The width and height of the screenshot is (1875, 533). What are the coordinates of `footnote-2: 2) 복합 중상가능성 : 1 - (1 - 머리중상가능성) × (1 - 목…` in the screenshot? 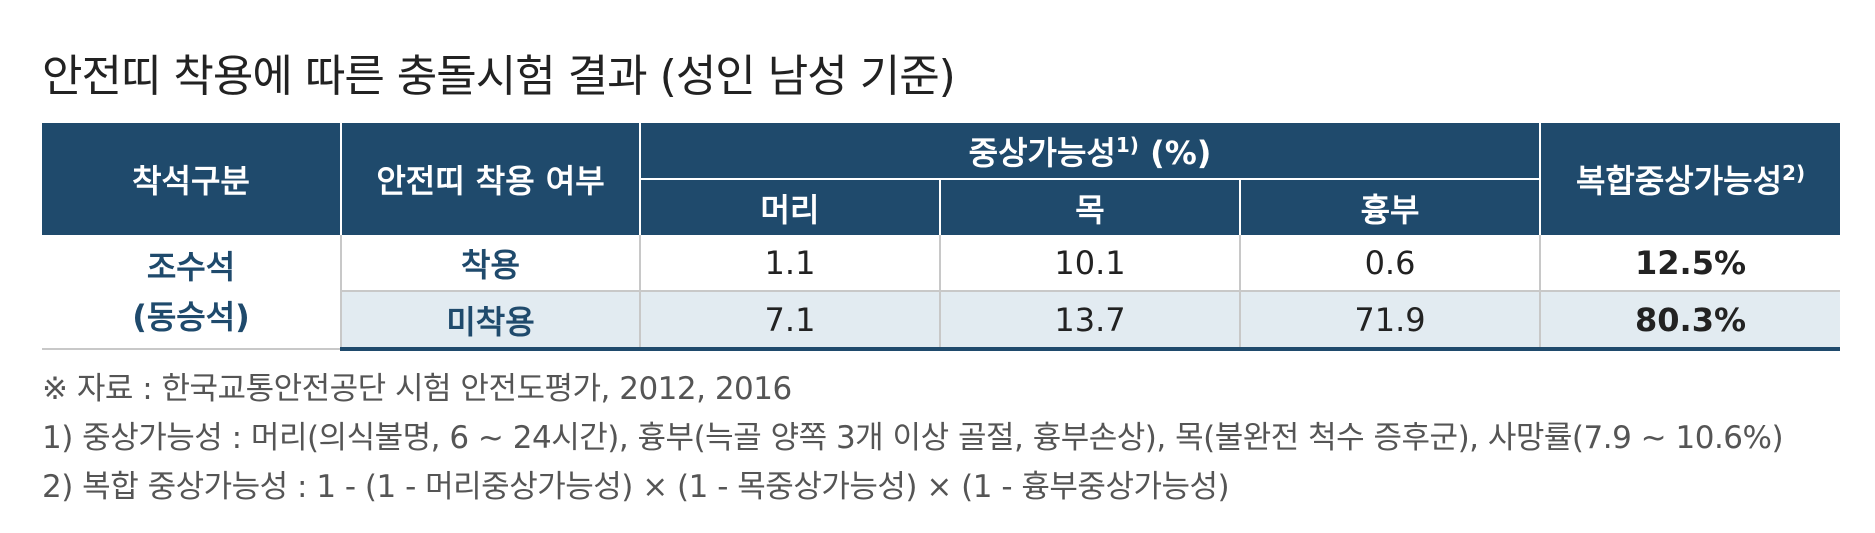 It's located at (636, 487).